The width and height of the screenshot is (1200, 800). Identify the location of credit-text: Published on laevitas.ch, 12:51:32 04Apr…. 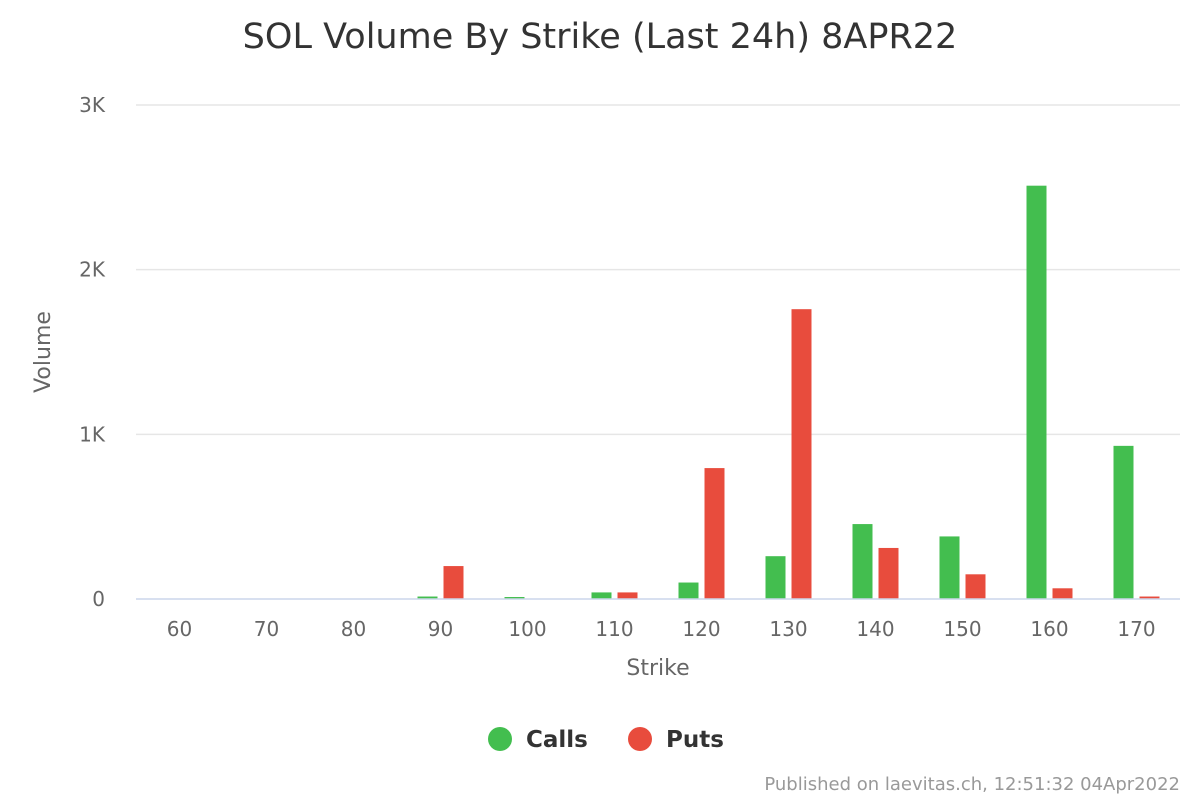
(972, 784).